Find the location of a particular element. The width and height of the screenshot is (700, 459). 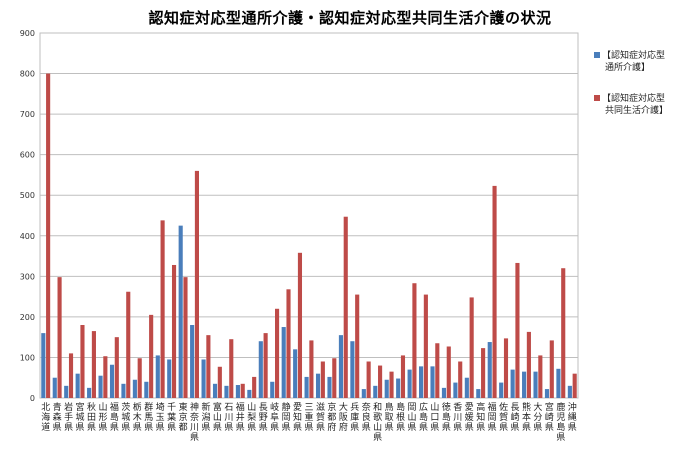

y-tick-label: 0 is located at coordinates (32, 398).